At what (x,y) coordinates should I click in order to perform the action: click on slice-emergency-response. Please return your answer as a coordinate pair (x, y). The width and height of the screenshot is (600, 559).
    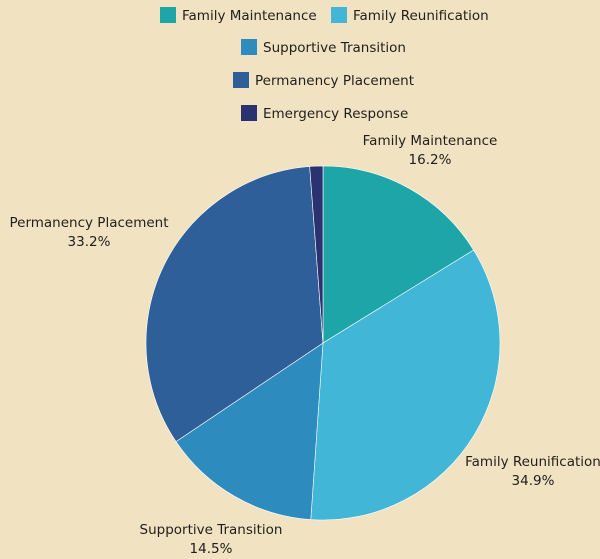
    Looking at the image, I should click on (316, 254).